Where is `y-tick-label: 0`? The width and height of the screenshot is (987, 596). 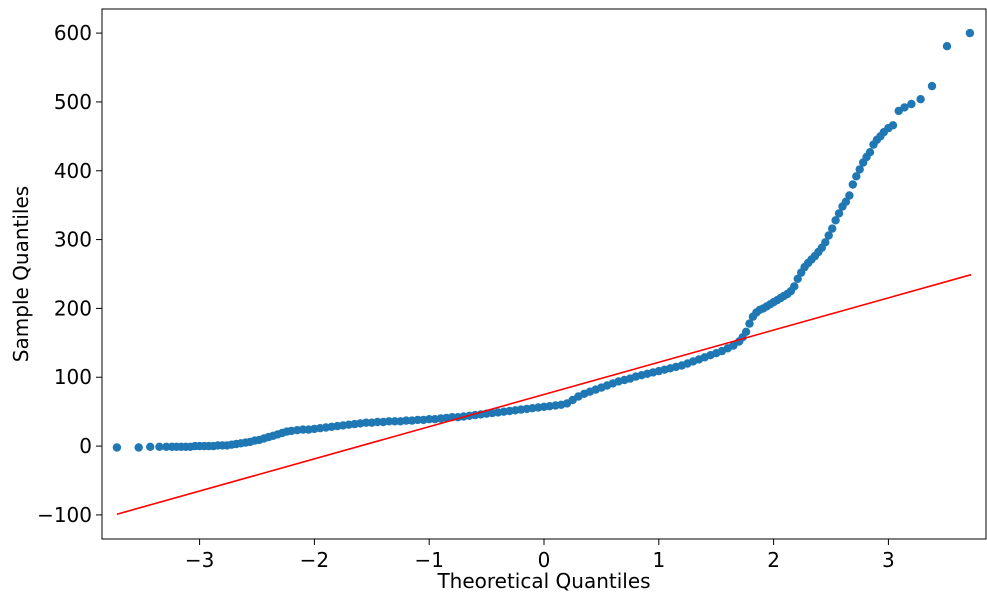
y-tick-label: 0 is located at coordinates (85, 446).